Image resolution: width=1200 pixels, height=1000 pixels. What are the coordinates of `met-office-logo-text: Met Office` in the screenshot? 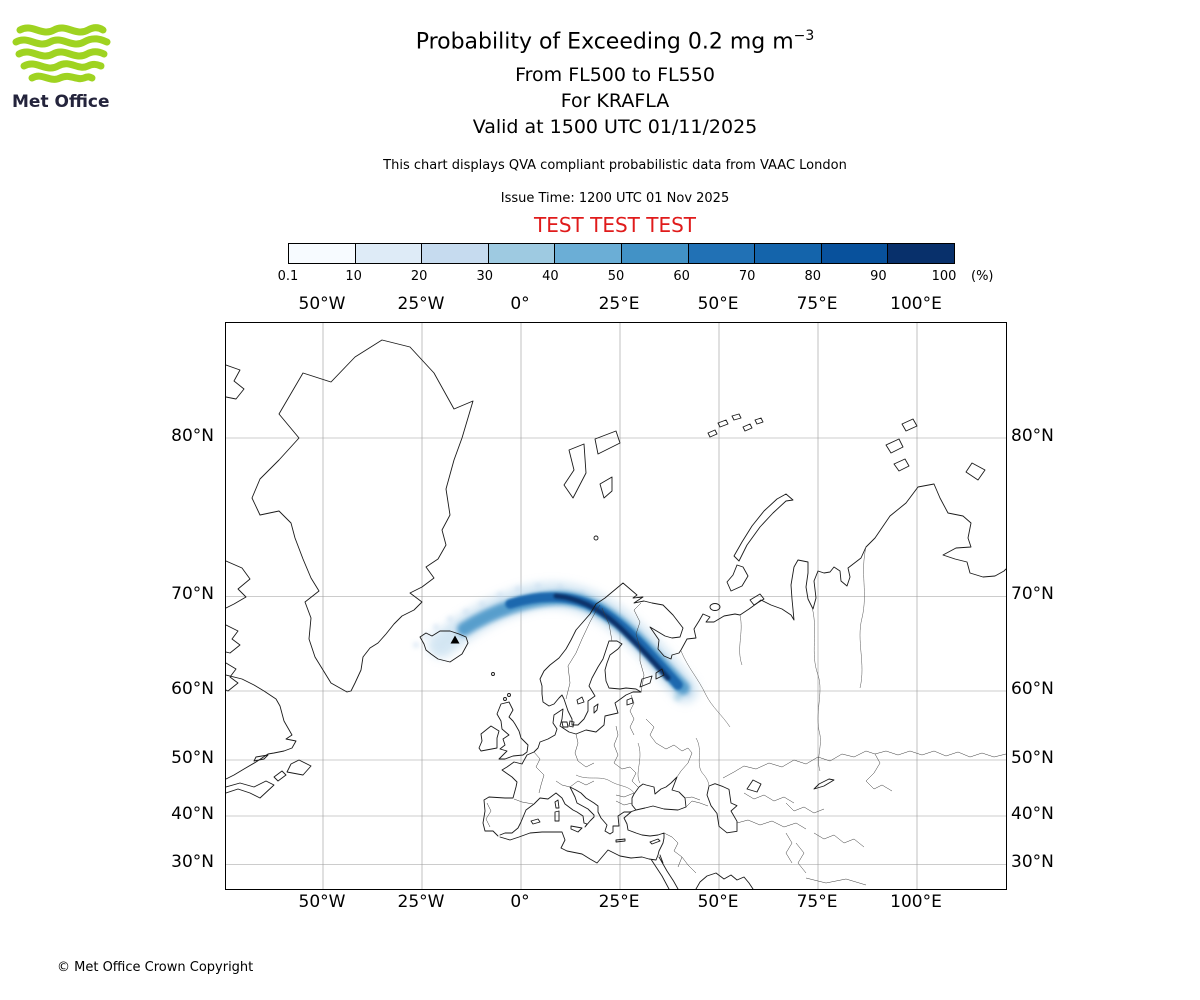 It's located at (61, 102).